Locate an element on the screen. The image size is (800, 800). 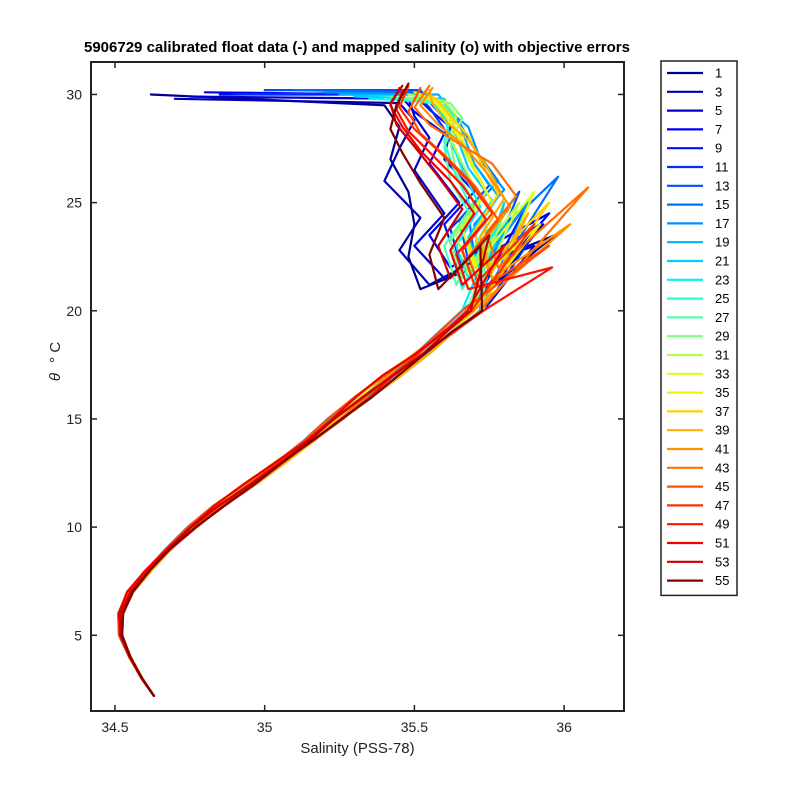
legend-label-1: 1 is located at coordinates (718, 73).